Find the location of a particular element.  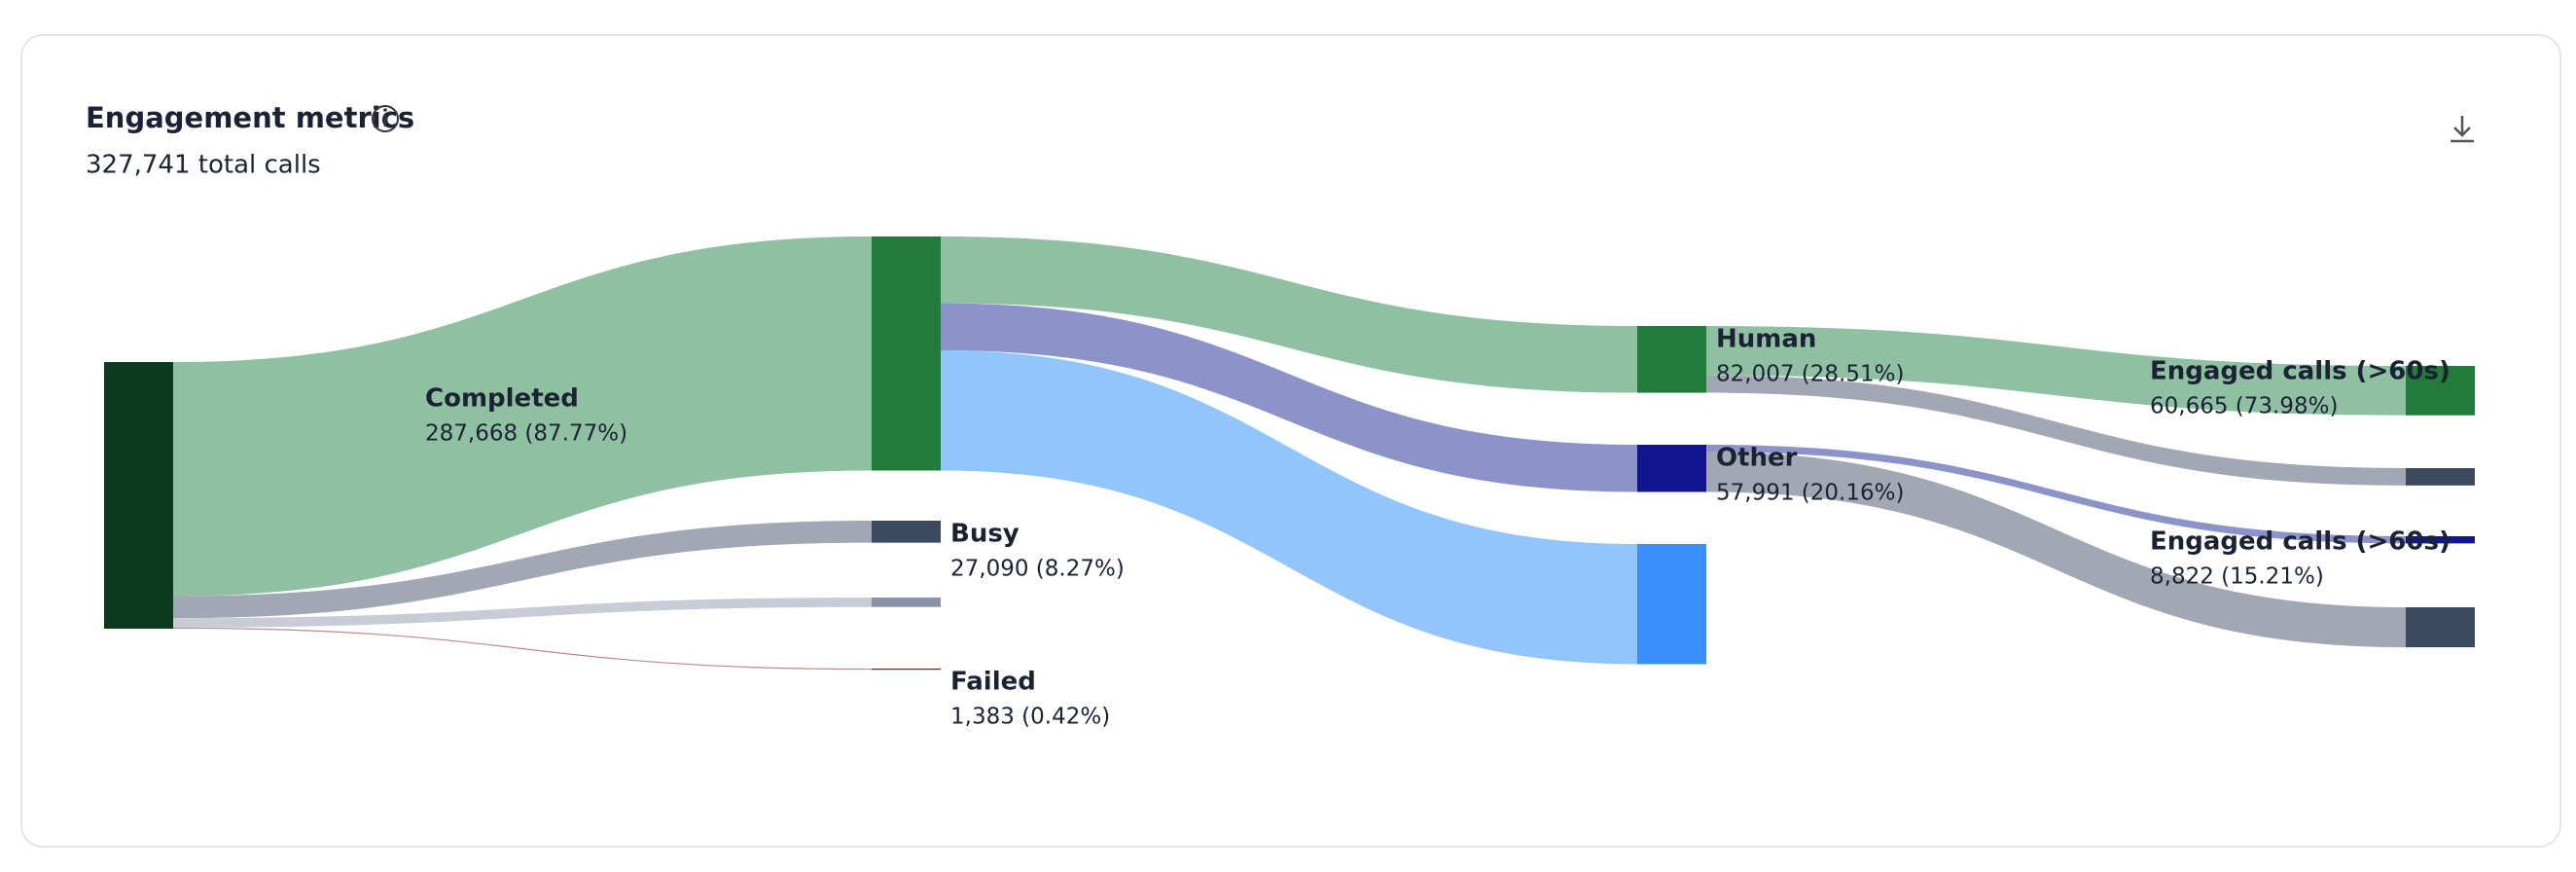

chart-subtitle: 327,741 total calls is located at coordinates (203, 166).